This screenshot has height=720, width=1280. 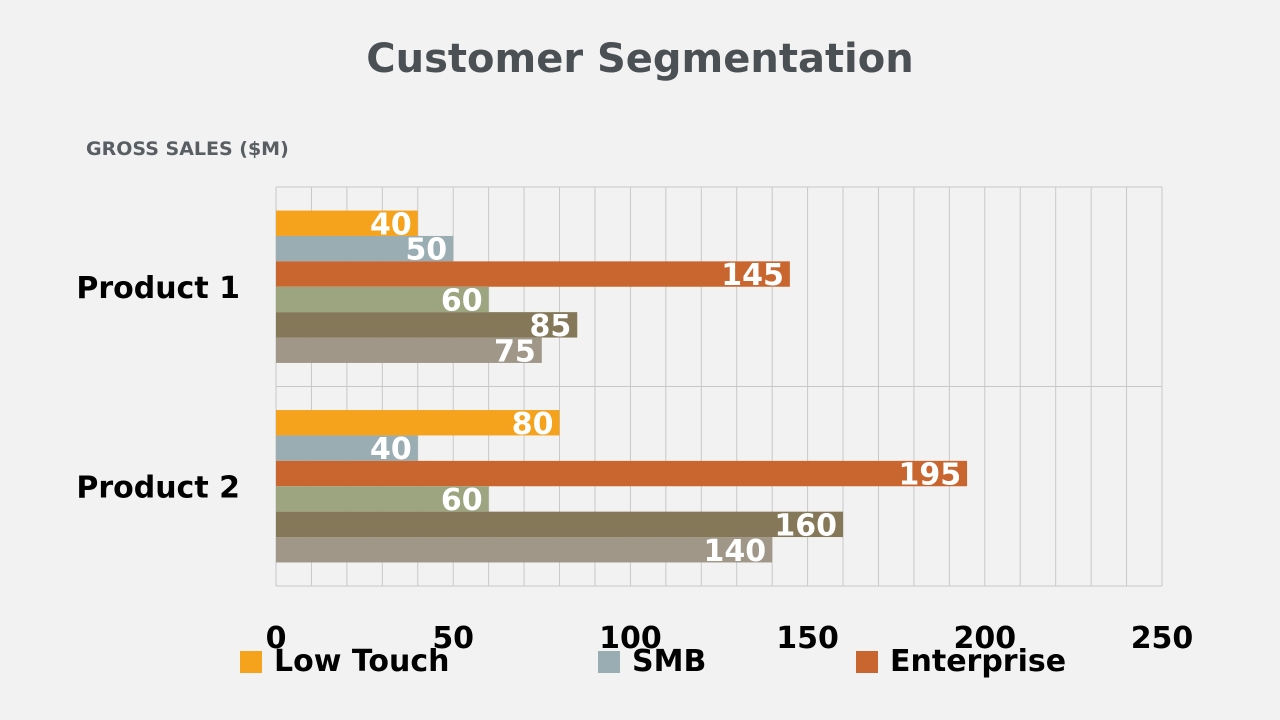 What do you see at coordinates (929, 475) in the screenshot?
I see `bar-data-label: 195` at bounding box center [929, 475].